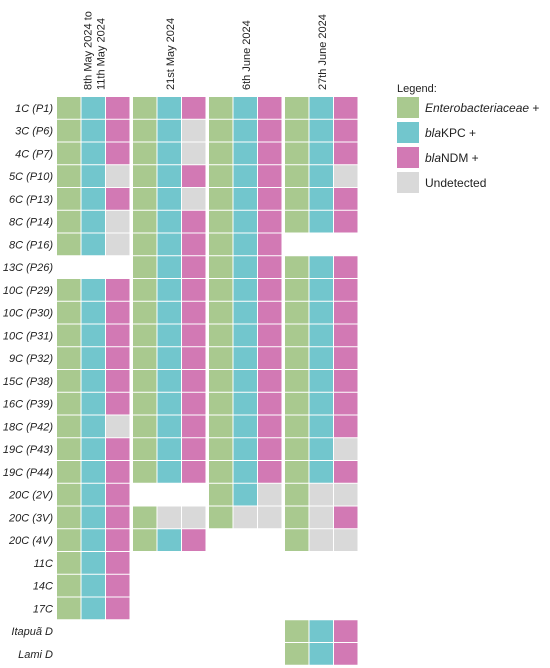  Describe the element at coordinates (34, 154) in the screenshot. I see `sample-label: 4C (P7)` at that location.